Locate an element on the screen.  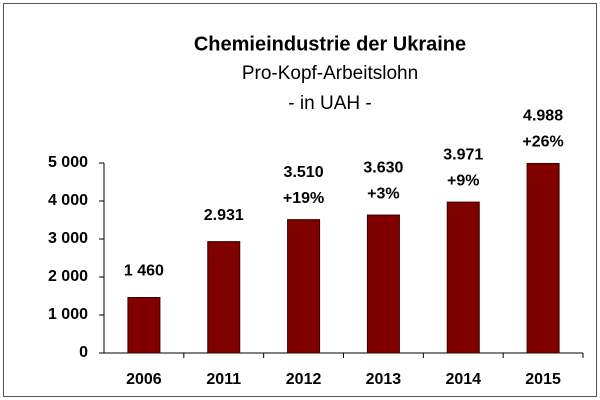
change-label: +9% is located at coordinates (463, 180).